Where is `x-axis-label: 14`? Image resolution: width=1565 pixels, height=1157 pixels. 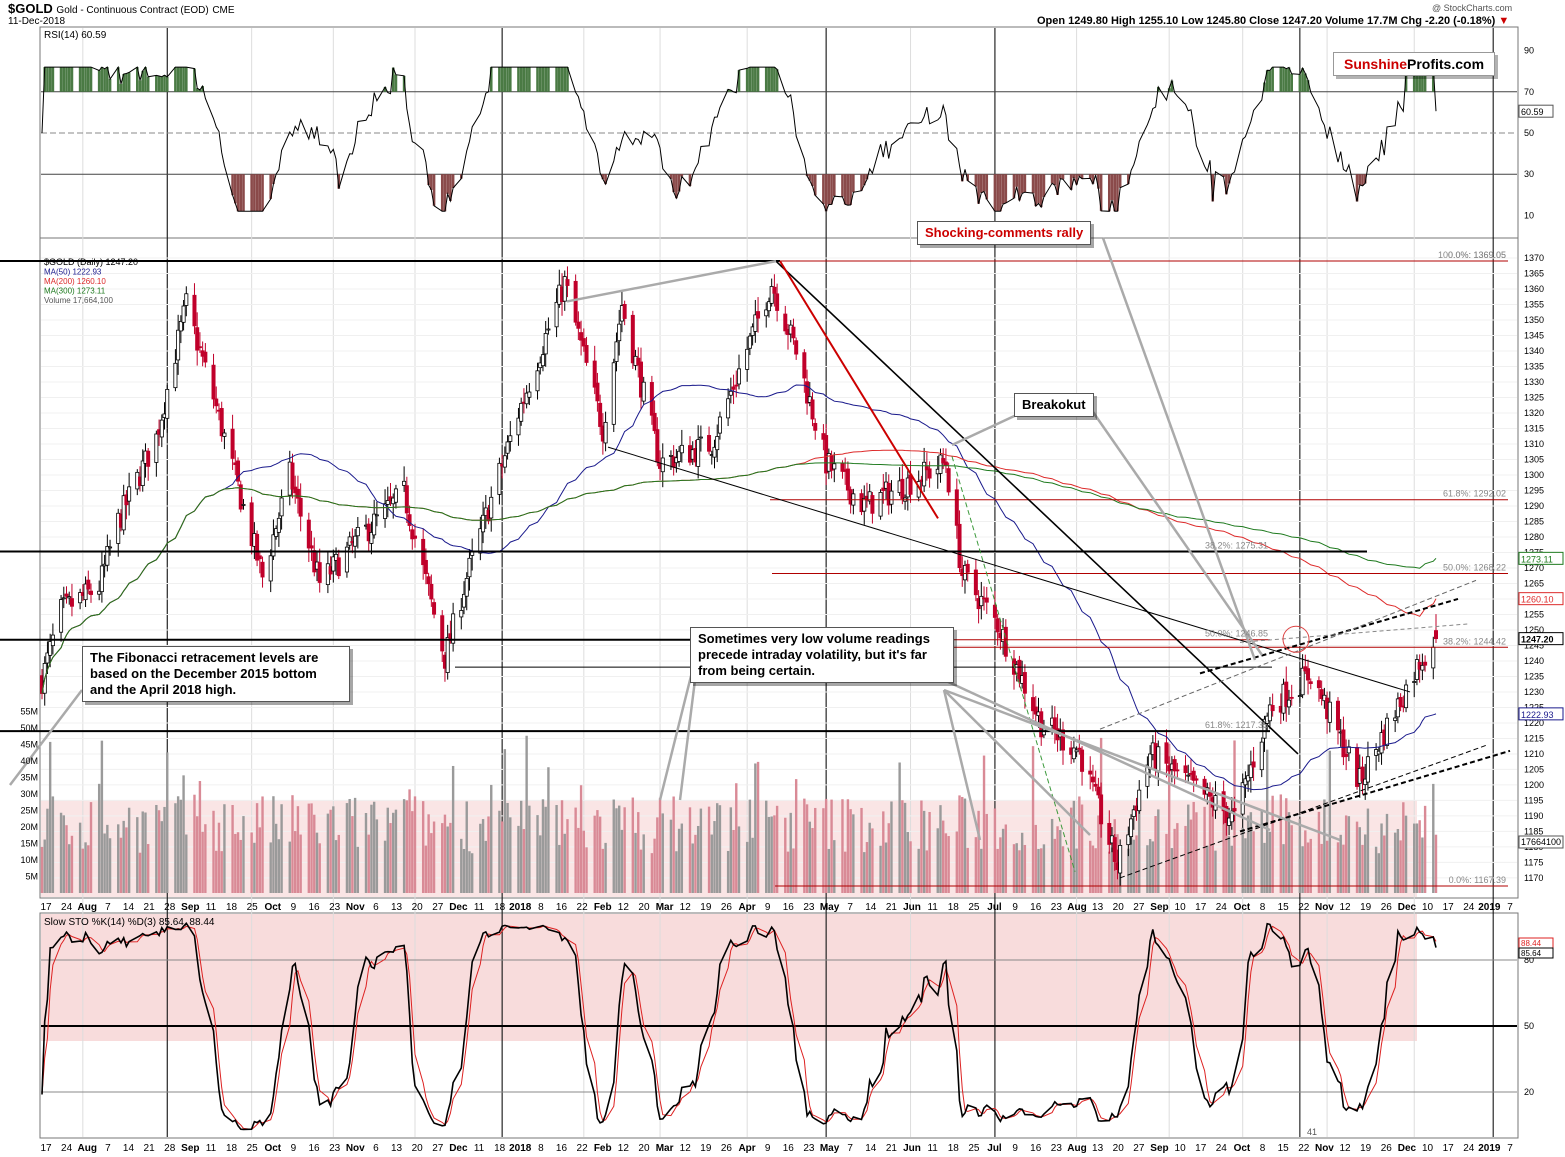 x-axis-label: 14 is located at coordinates (129, 907).